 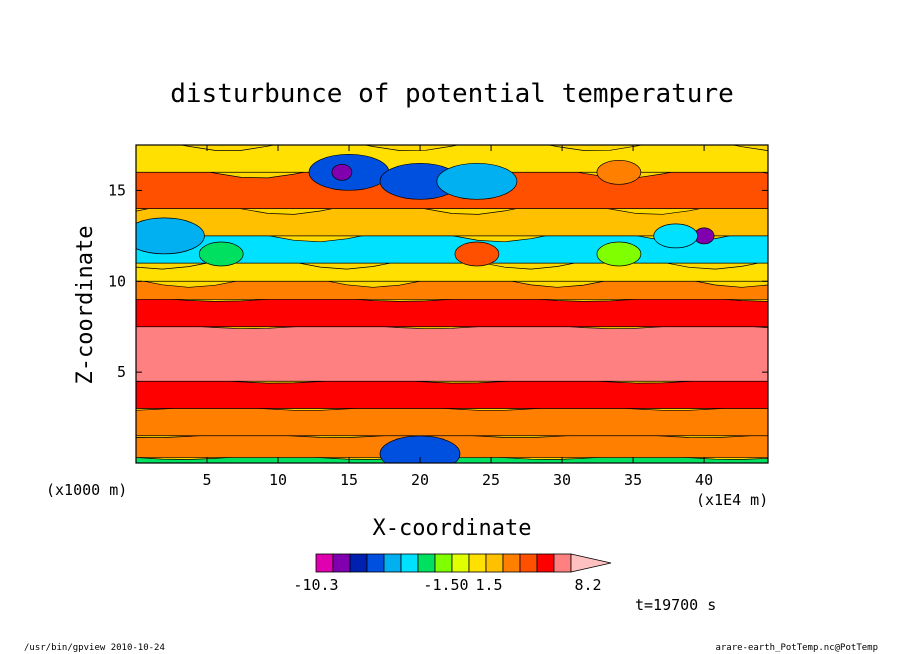 What do you see at coordinates (85, 305) in the screenshot?
I see `y-axis-title: Z-coordinate` at bounding box center [85, 305].